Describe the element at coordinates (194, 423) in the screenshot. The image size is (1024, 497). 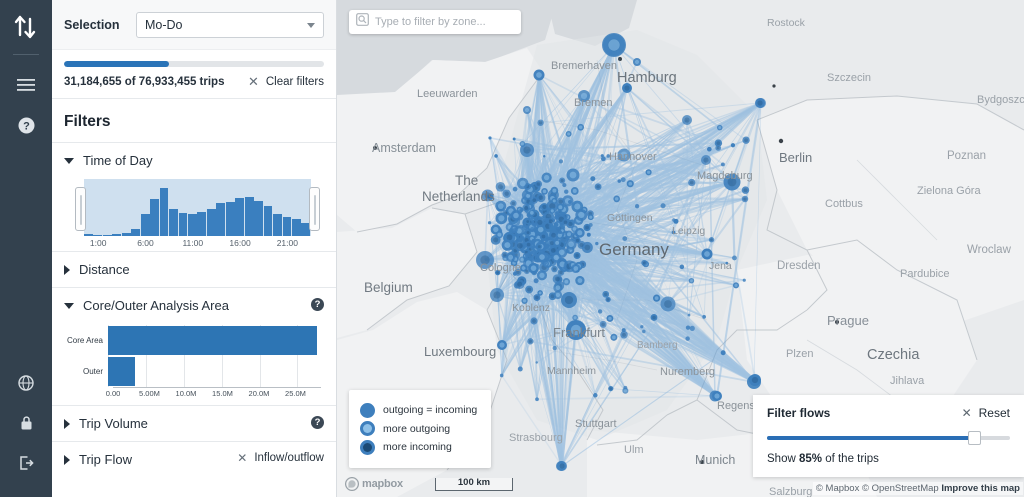
I see `section-header-trip-volume: Trip Volume ?` at that location.